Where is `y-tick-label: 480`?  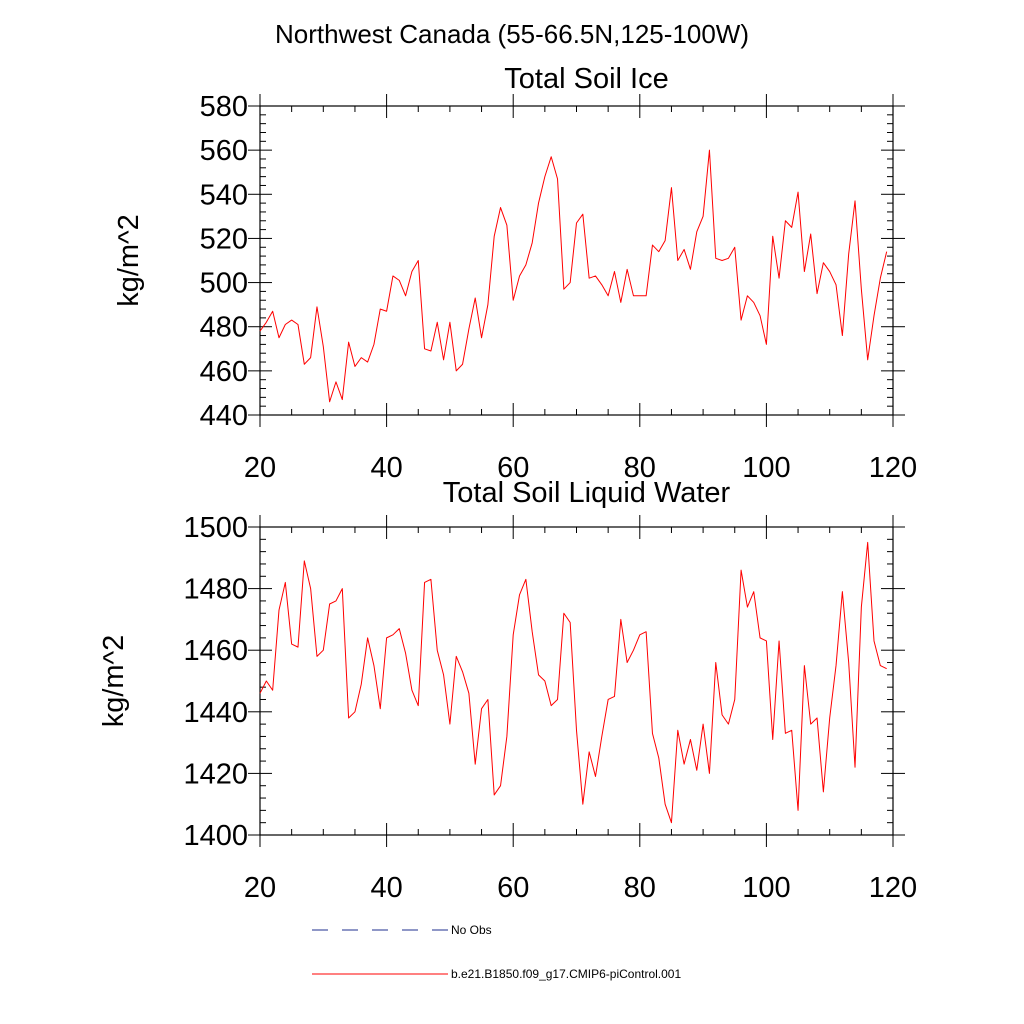
y-tick-label: 480 is located at coordinates (224, 328).